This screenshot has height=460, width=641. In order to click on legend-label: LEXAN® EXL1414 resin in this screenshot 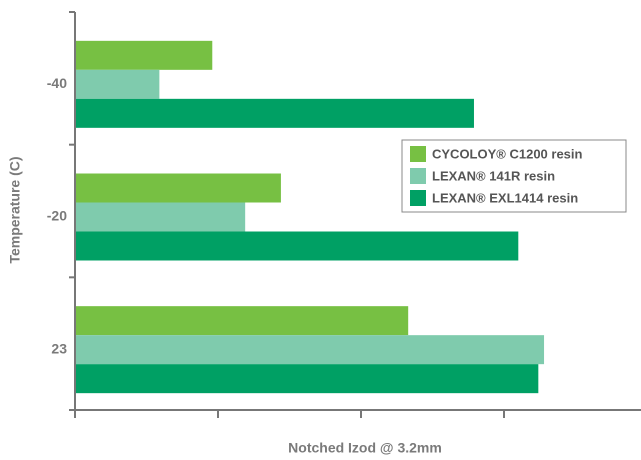, I will do `click(505, 197)`.